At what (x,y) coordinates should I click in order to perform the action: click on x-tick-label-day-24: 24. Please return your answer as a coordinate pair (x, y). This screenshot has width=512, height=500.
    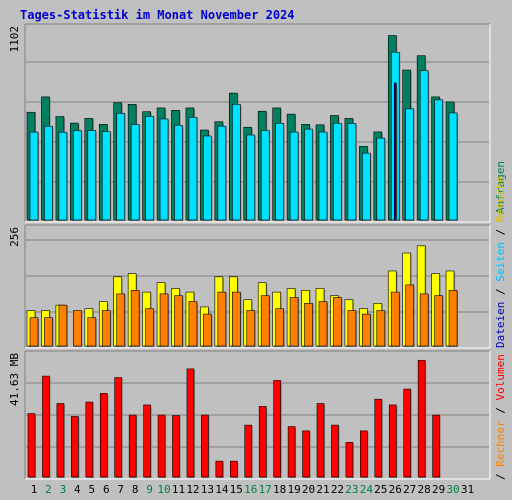
    Looking at the image, I should click on (367, 489).